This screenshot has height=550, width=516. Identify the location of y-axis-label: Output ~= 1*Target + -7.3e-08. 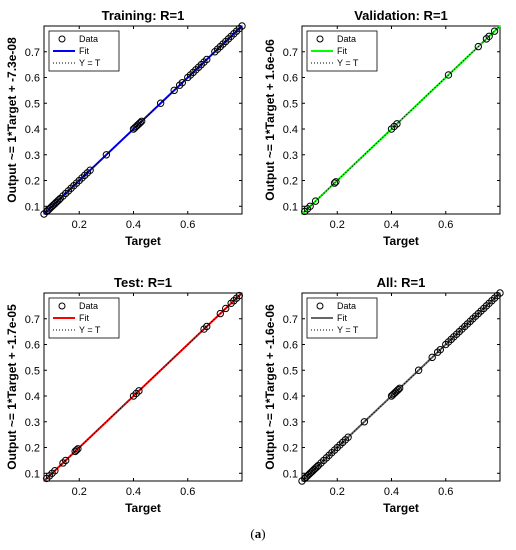
(12, 120).